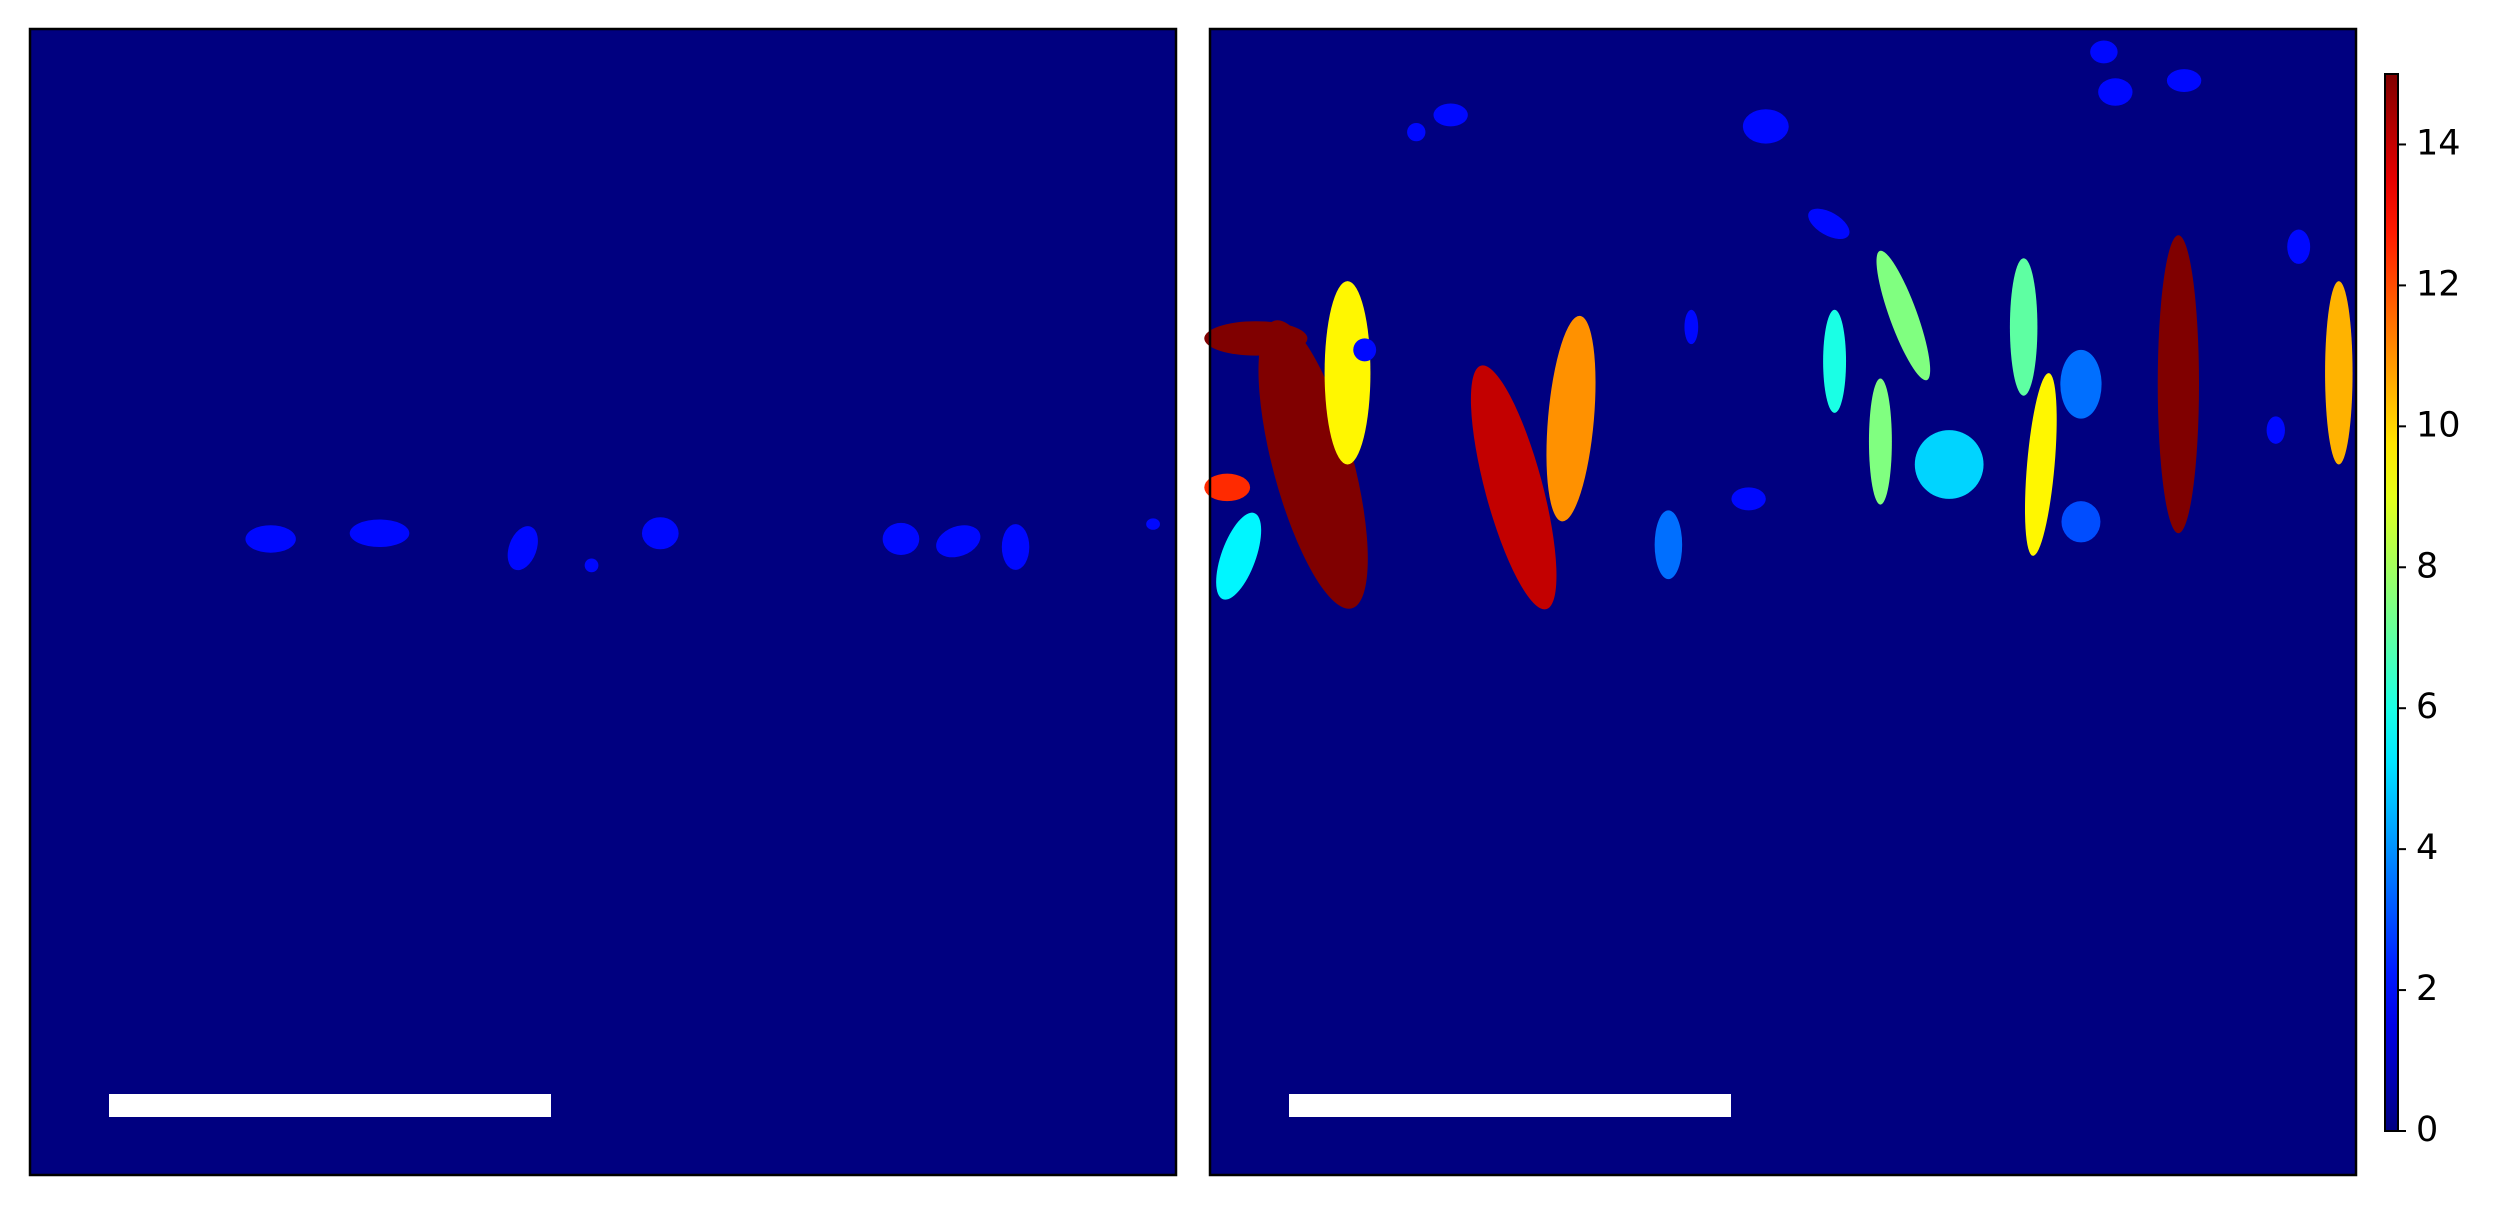 The width and height of the screenshot is (2512, 1205). Describe the element at coordinates (2427, 566) in the screenshot. I see `colorbar-tick-label: 8` at that location.